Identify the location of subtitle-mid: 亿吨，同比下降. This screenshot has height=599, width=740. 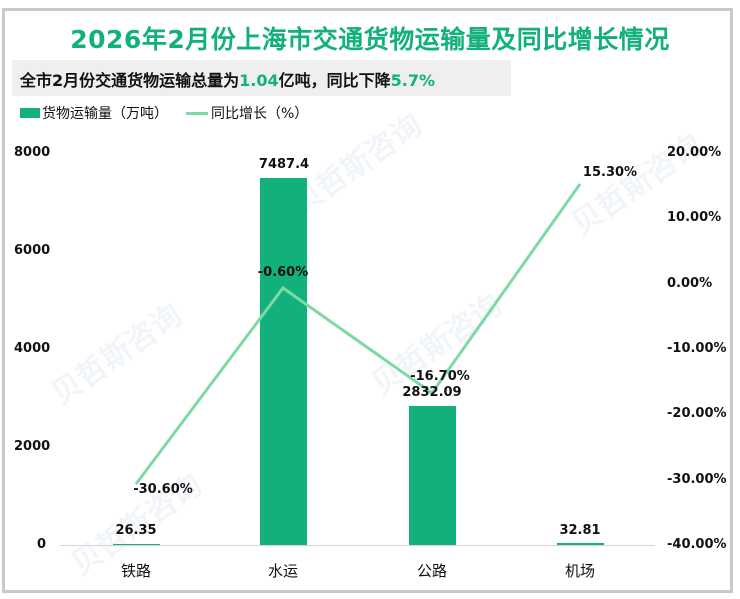
(334, 80).